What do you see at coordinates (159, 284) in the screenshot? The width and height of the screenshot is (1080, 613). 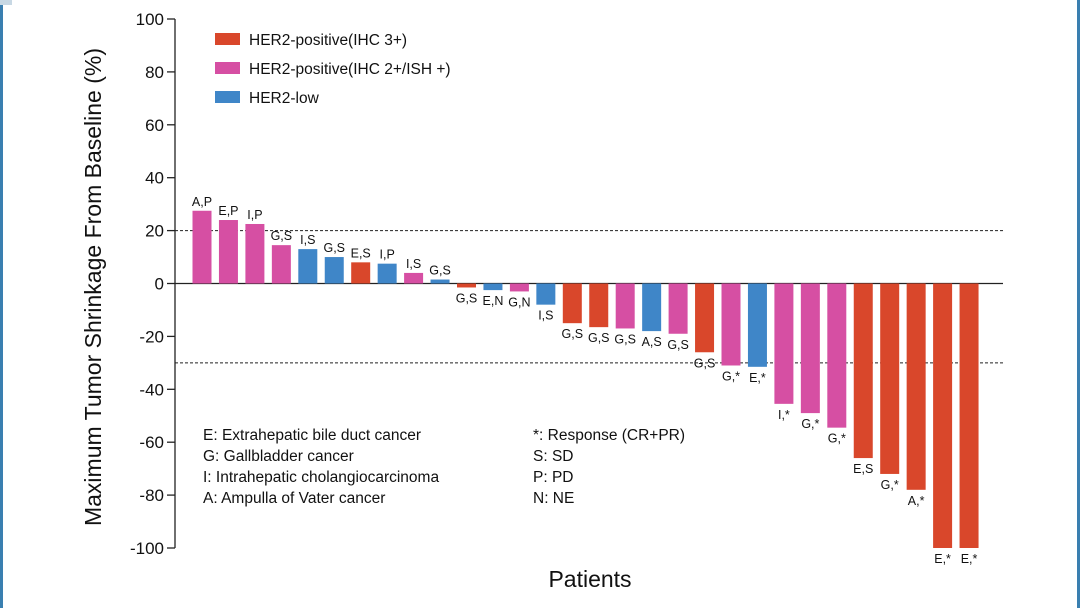 I see `y-tick-label: 0` at bounding box center [159, 284].